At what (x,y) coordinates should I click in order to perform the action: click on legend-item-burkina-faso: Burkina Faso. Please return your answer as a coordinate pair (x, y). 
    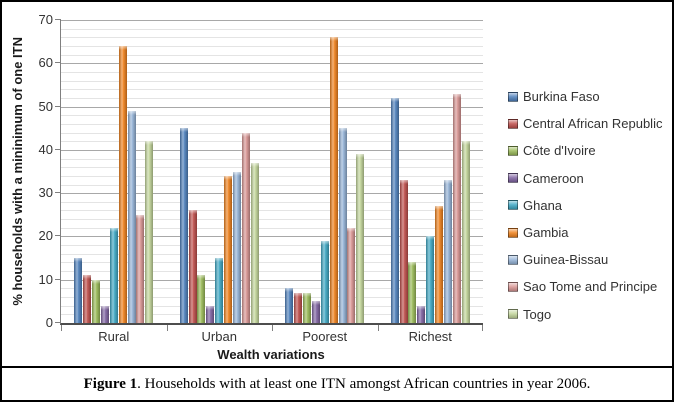
    Looking at the image, I should click on (589, 96).